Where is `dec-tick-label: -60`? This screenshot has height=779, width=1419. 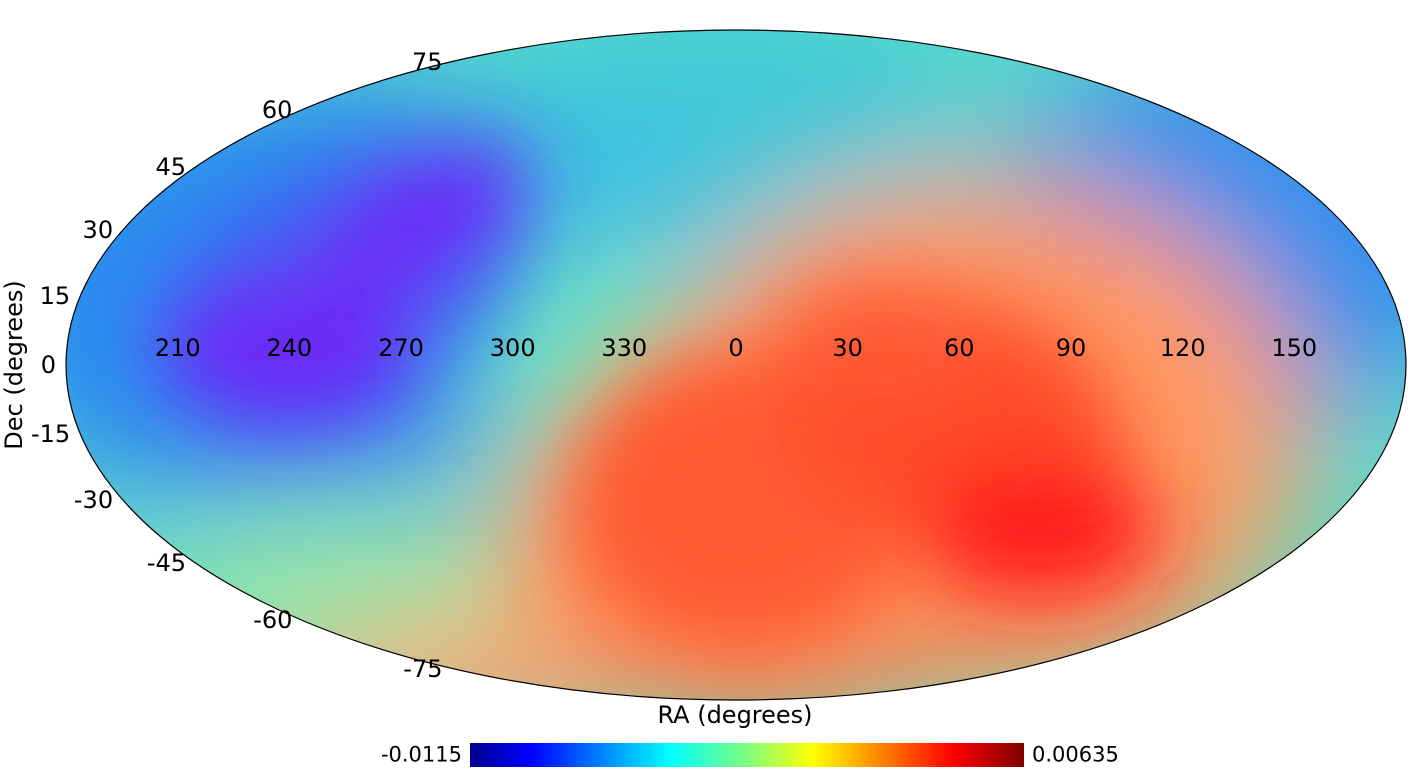
dec-tick-label: -60 is located at coordinates (273, 620).